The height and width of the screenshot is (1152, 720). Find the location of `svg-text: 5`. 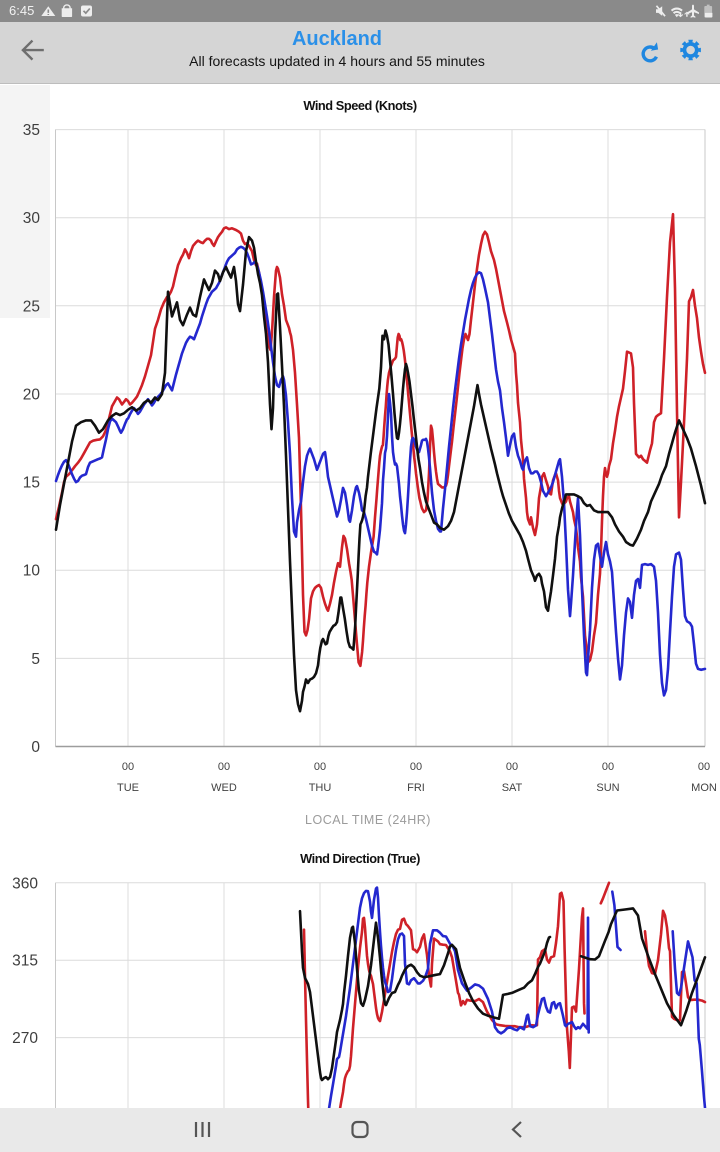

svg-text: 5 is located at coordinates (35, 659).